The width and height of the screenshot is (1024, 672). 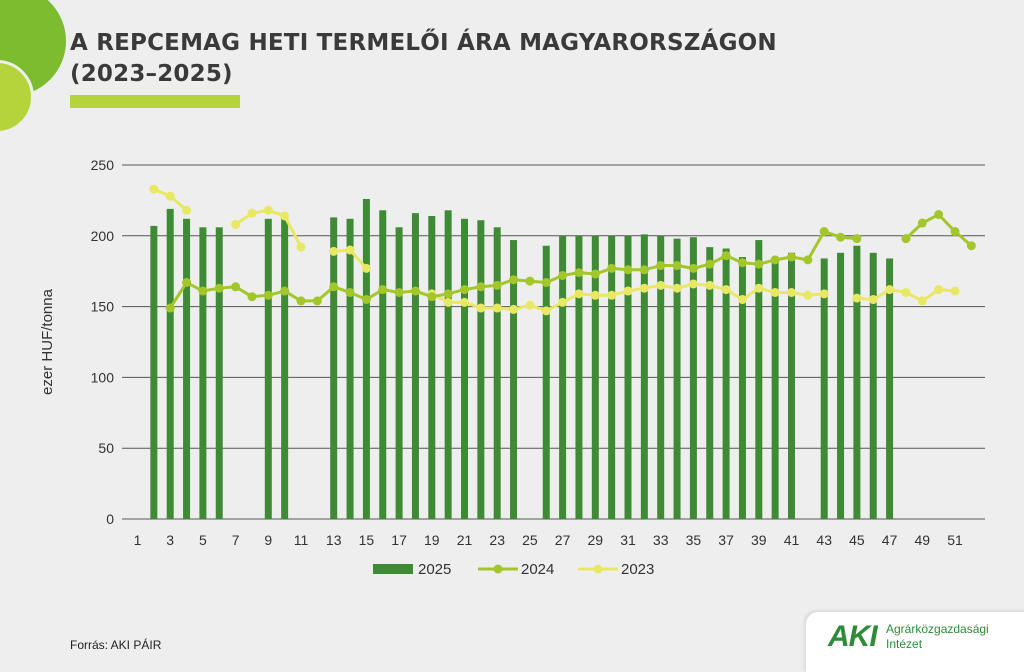 I want to click on y-tick-label-0: 0, so click(x=110, y=519).